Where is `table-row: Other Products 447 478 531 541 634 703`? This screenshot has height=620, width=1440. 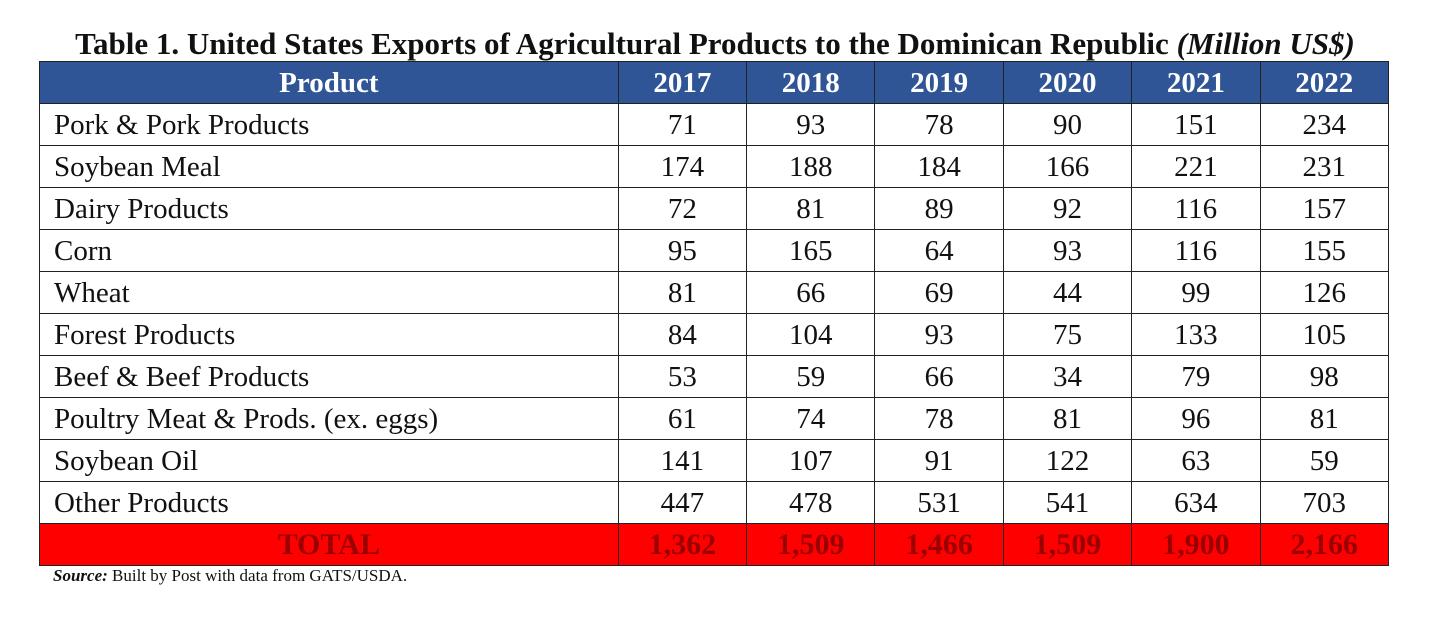
table-row: Other Products 447 478 531 541 634 703 is located at coordinates (714, 502).